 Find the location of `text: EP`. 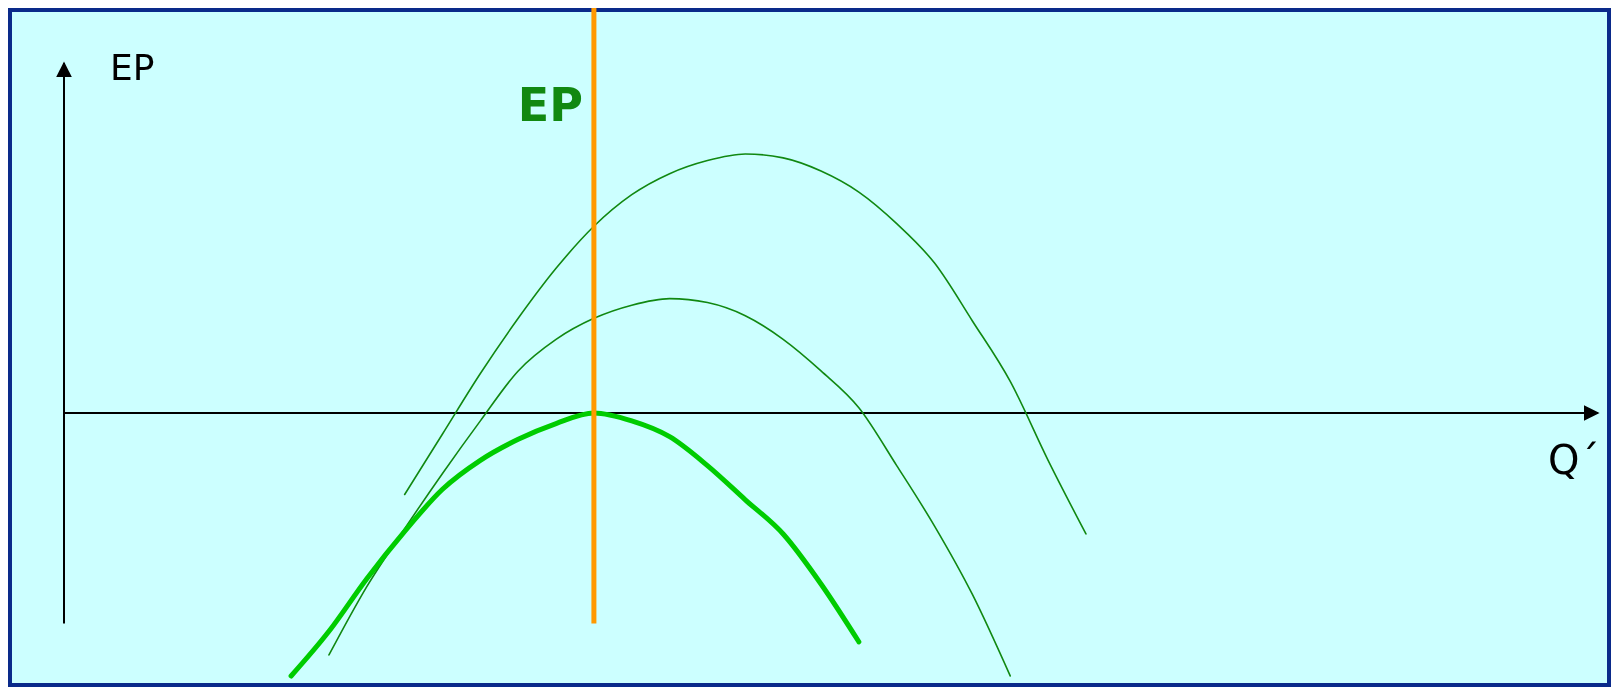

text: EP is located at coordinates (550, 105).